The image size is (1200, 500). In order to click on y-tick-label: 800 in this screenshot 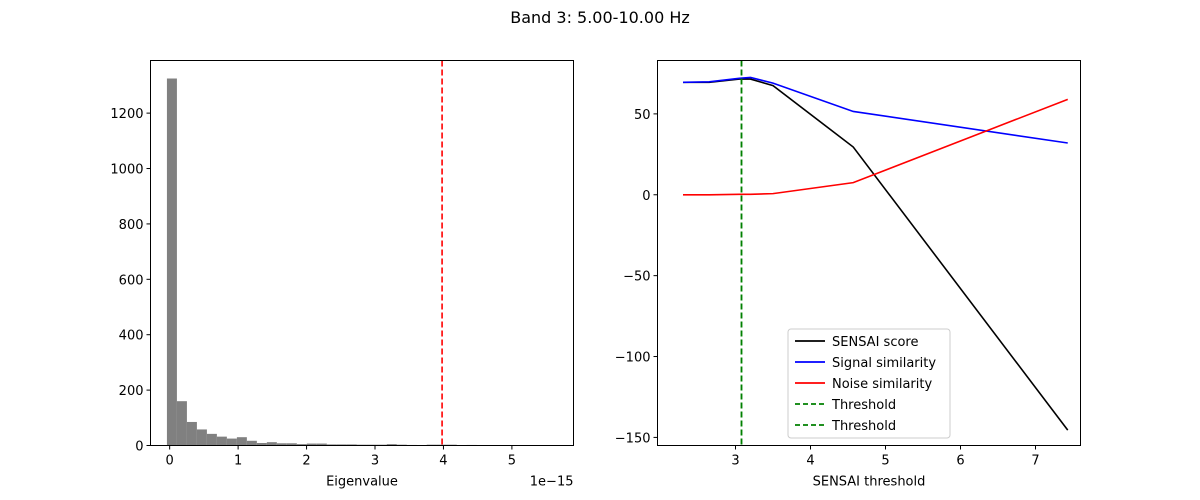, I will do `click(131, 225)`.